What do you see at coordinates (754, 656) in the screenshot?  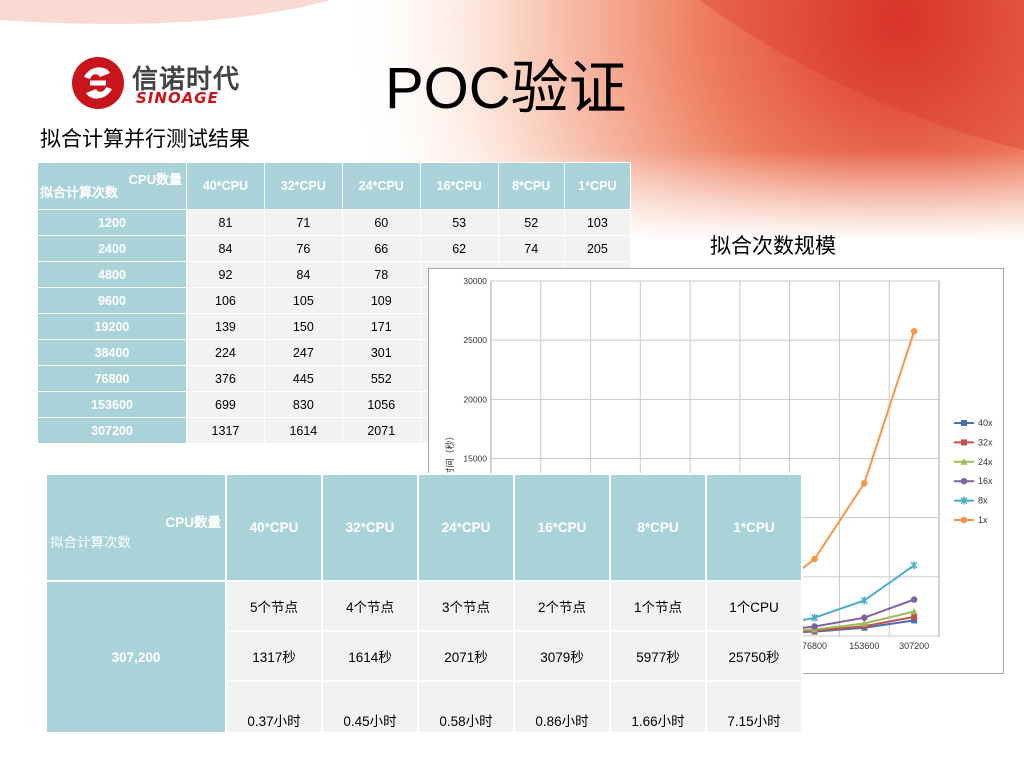 I see `table-cell: 25750秒` at bounding box center [754, 656].